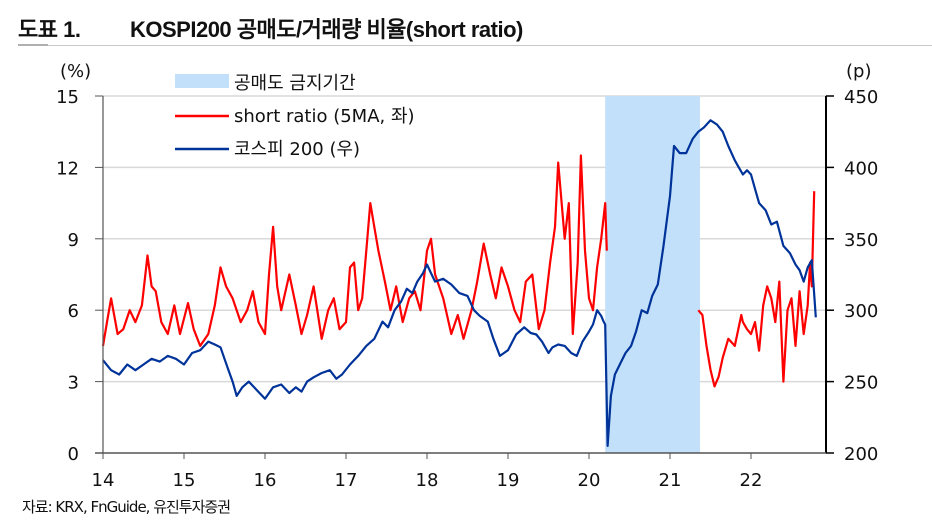 Image resolution: width=932 pixels, height=521 pixels. Describe the element at coordinates (861, 311) in the screenshot. I see `right-axis-tick-label: 300` at that location.